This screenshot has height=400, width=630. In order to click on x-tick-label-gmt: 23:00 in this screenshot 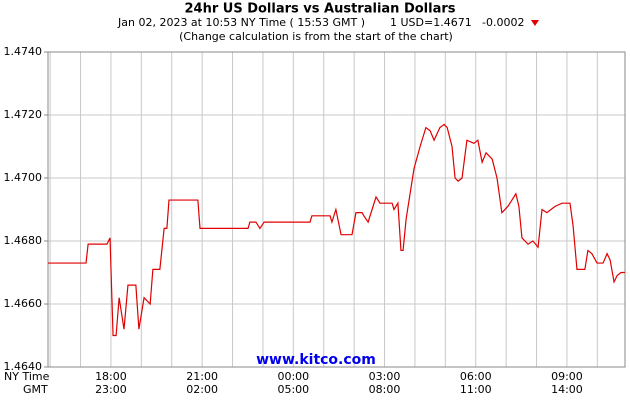, I will do `click(111, 389)`.